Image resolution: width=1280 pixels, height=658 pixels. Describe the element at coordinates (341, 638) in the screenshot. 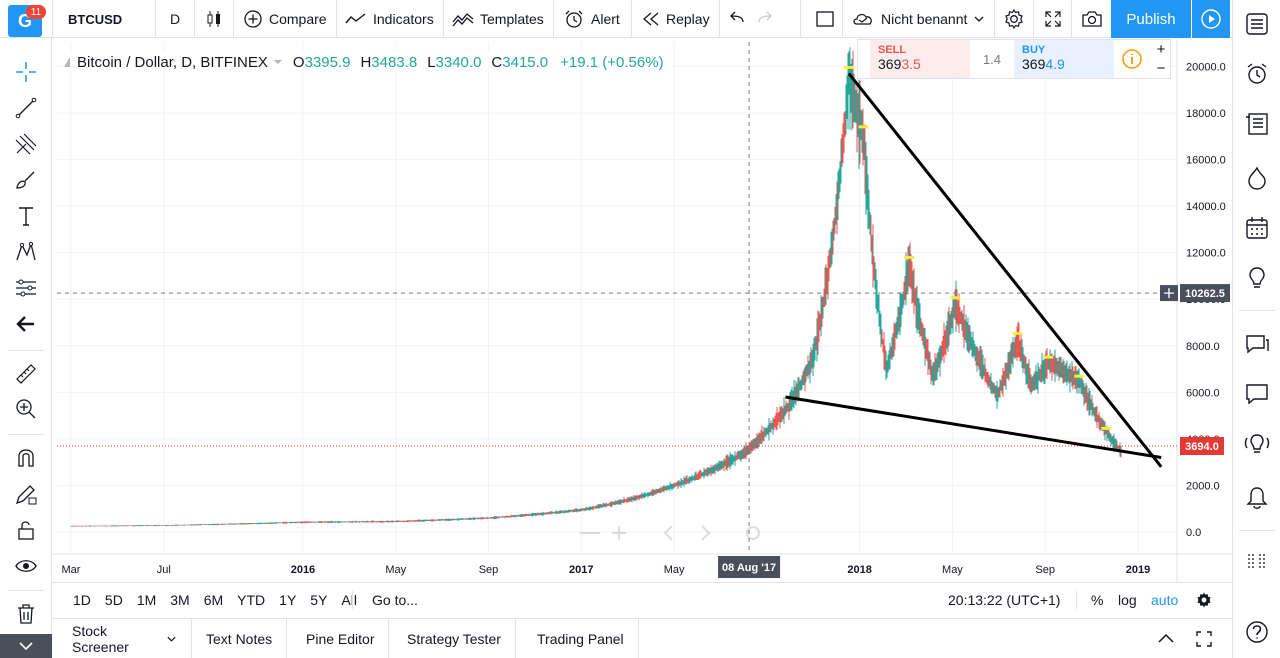

I see `tab-pine-editor: Pine Editor` at that location.